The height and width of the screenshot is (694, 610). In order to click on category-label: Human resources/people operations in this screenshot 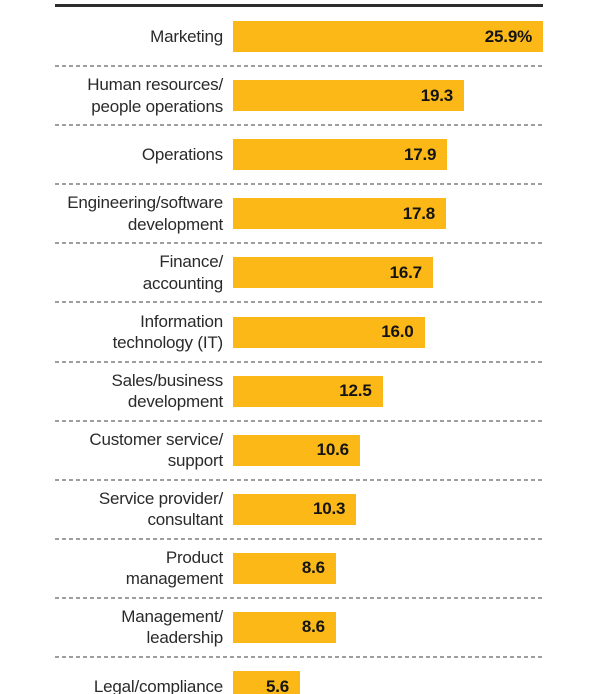, I will do `click(139, 95)`.